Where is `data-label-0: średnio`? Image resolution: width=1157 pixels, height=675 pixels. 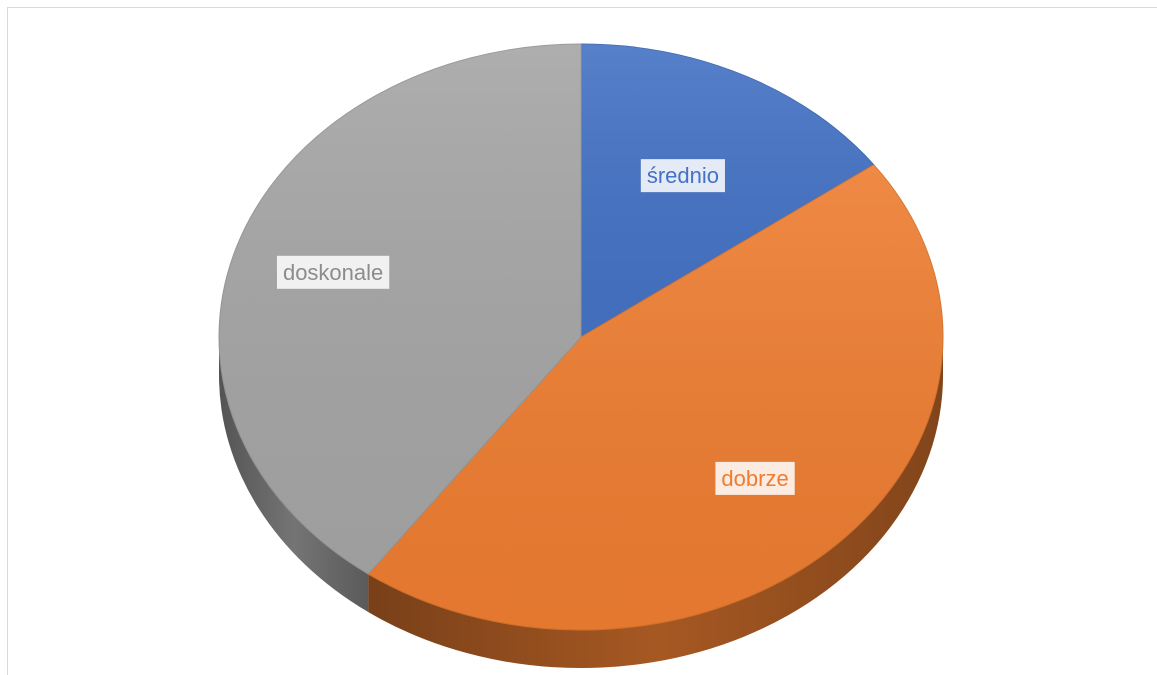 data-label-0: średnio is located at coordinates (682, 176).